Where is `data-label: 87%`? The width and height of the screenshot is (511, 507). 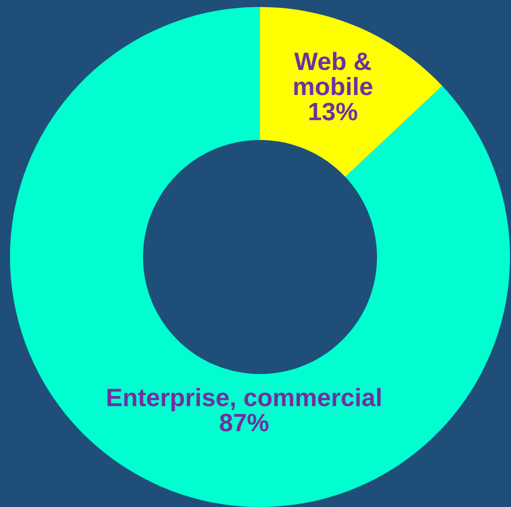 data-label: 87% is located at coordinates (244, 423).